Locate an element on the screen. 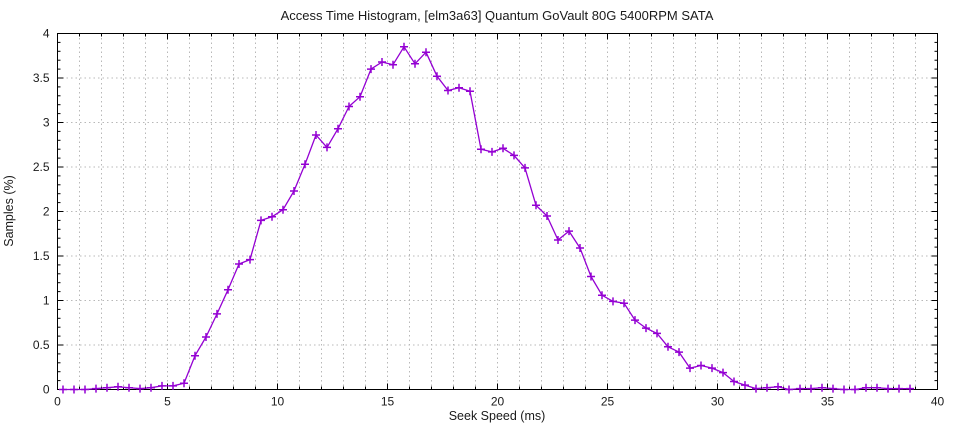  y-tick-label: 4 is located at coordinates (46, 34).